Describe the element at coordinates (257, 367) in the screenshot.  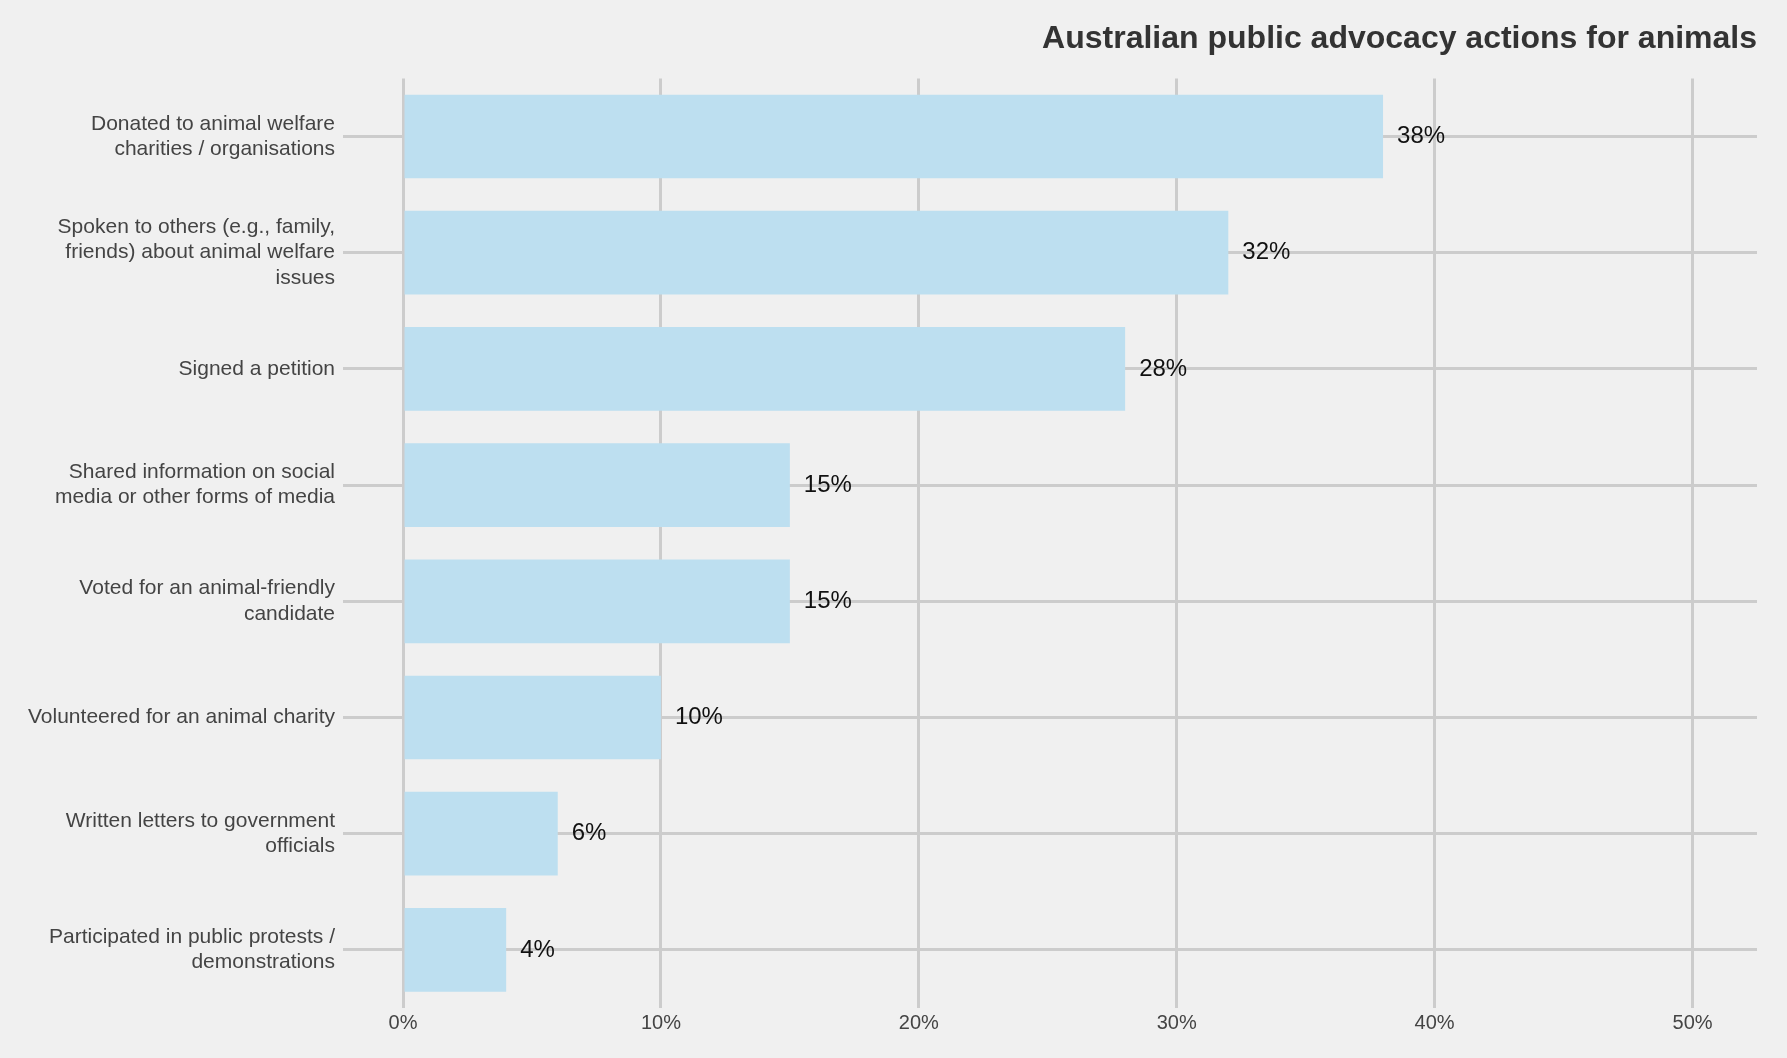
I see `y-tick-label: Signed a petition` at that location.